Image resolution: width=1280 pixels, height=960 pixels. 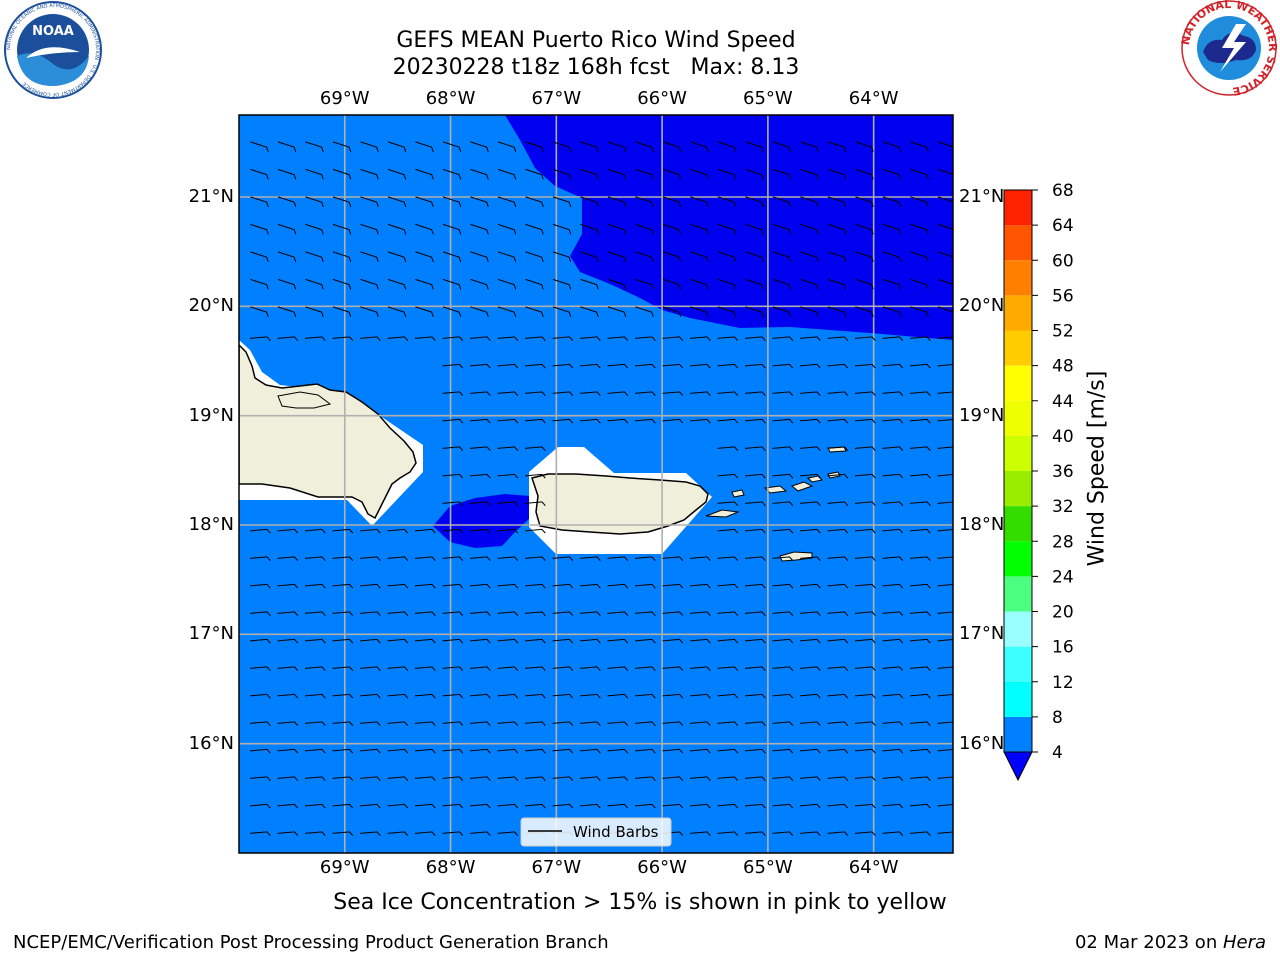 What do you see at coordinates (982, 415) in the screenshot?
I see `lat-tick-label-right: 19°N` at bounding box center [982, 415].